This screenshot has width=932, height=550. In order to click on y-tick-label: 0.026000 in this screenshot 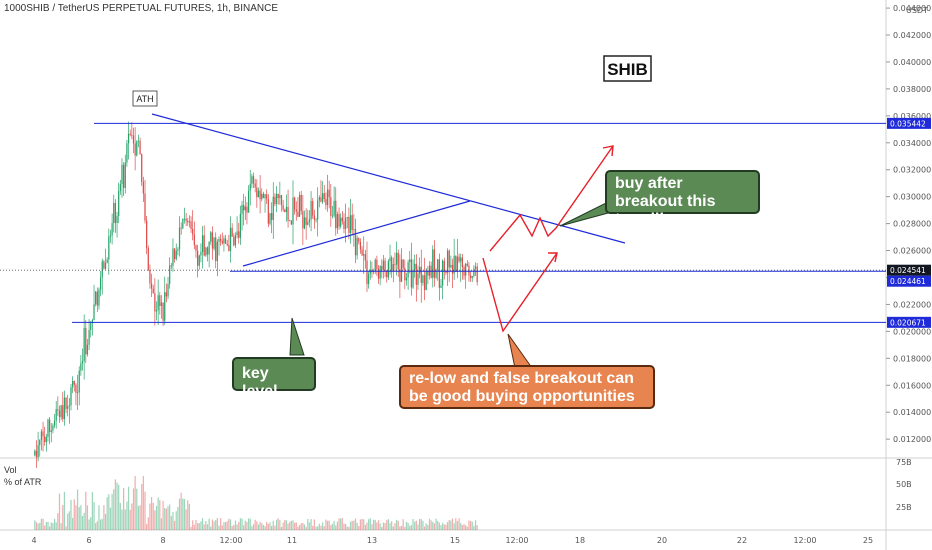, I will do `click(912, 251)`.